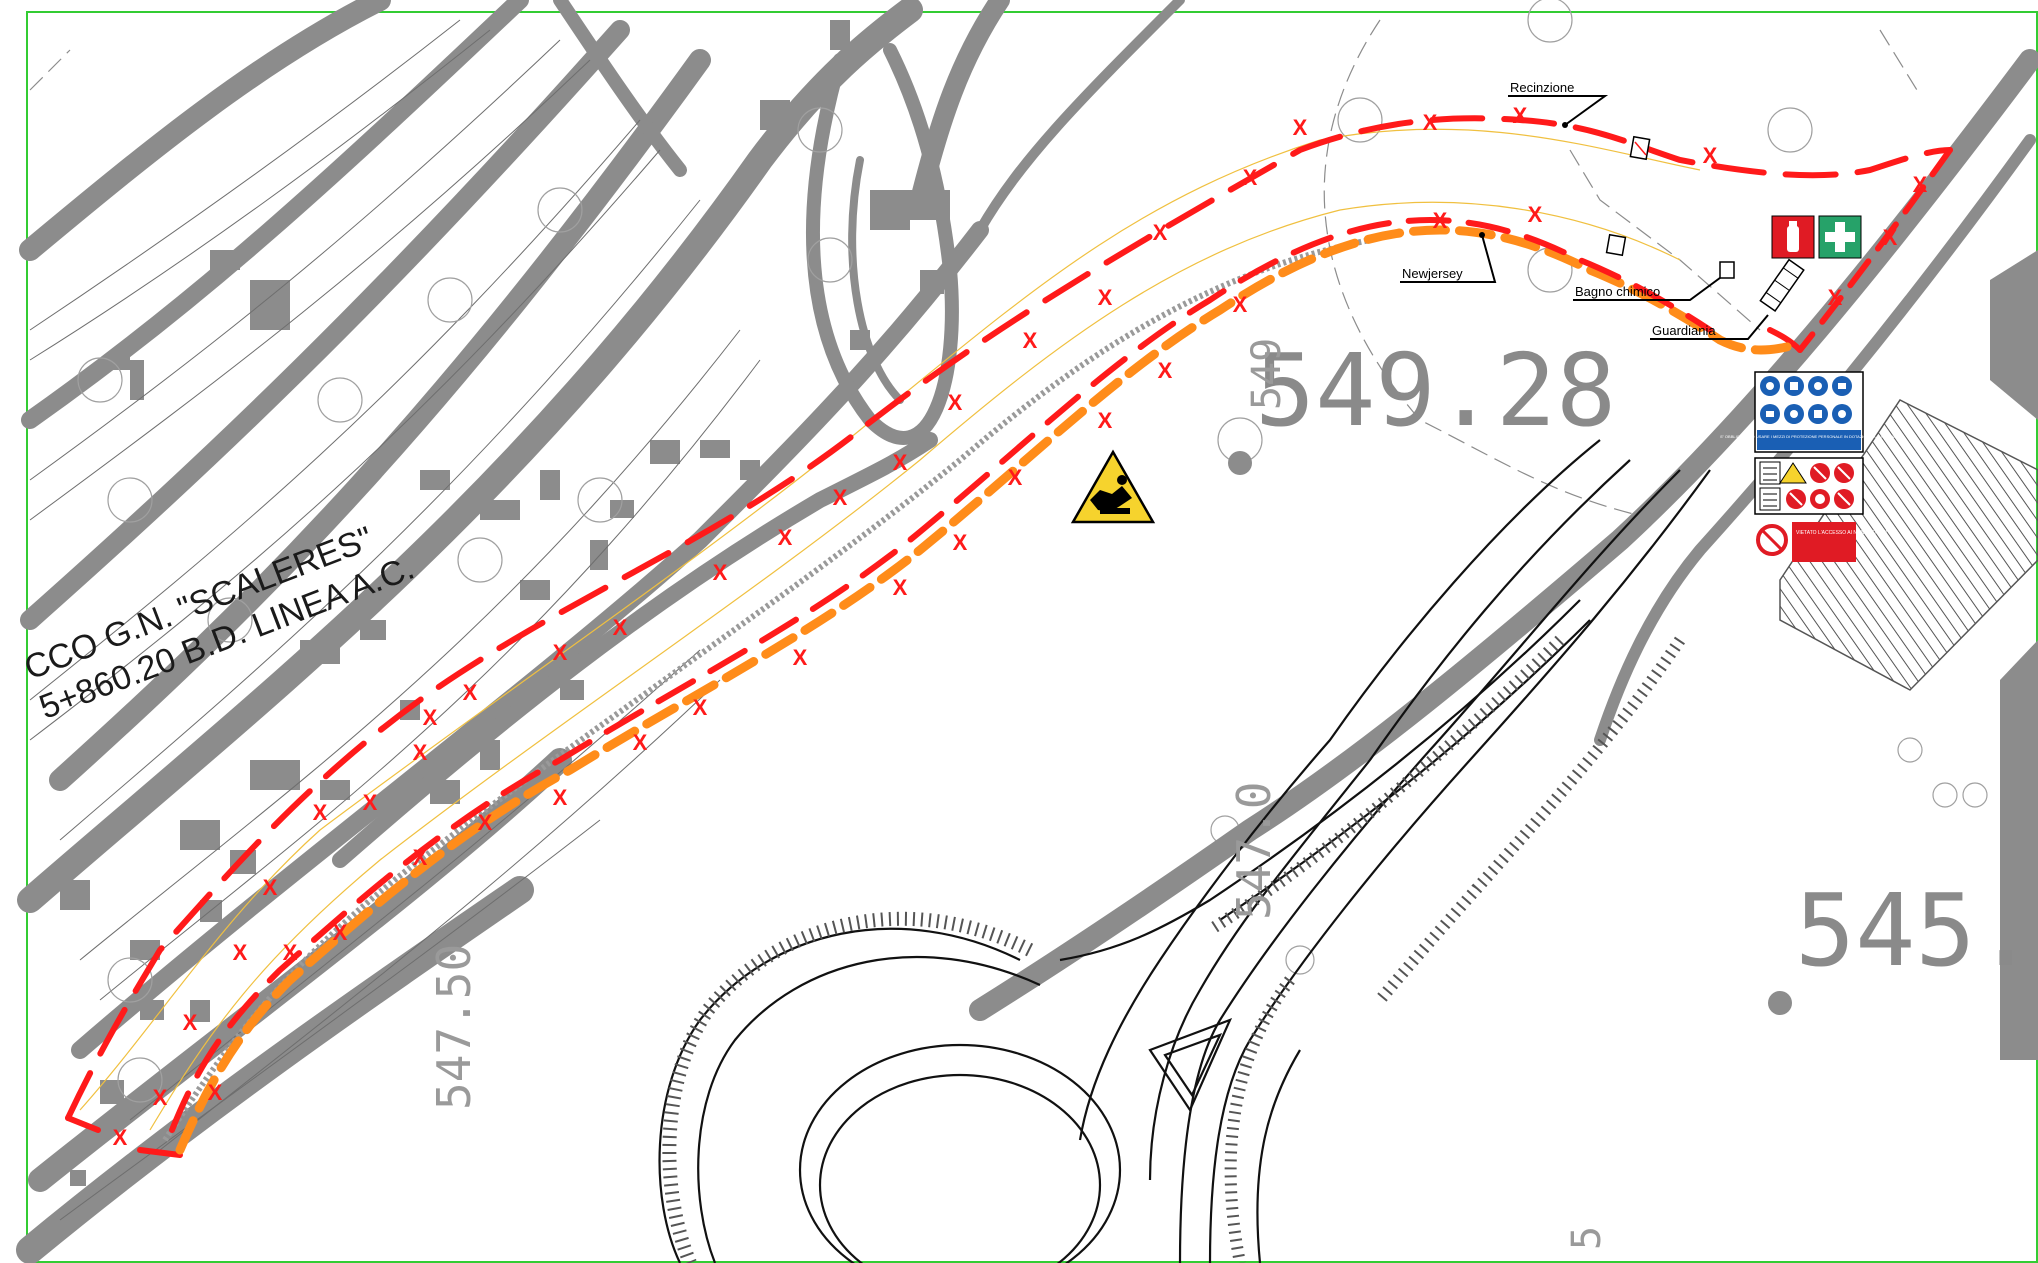 Image resolution: width=2038 pixels, height=1263 pixels. I want to click on callout-recinzione: Recinzione, so click(1558, 104).